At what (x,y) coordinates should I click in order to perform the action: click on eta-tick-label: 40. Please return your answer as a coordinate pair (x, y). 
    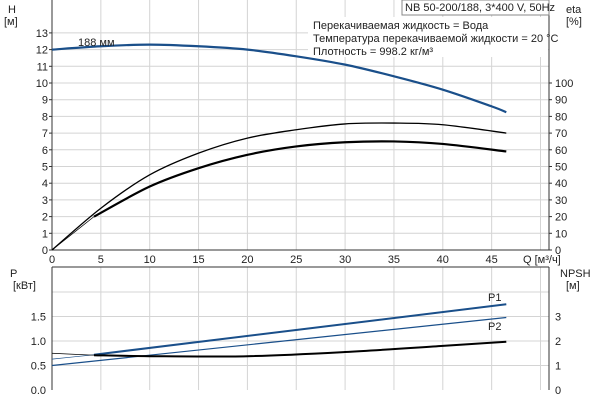
    Looking at the image, I should click on (561, 184).